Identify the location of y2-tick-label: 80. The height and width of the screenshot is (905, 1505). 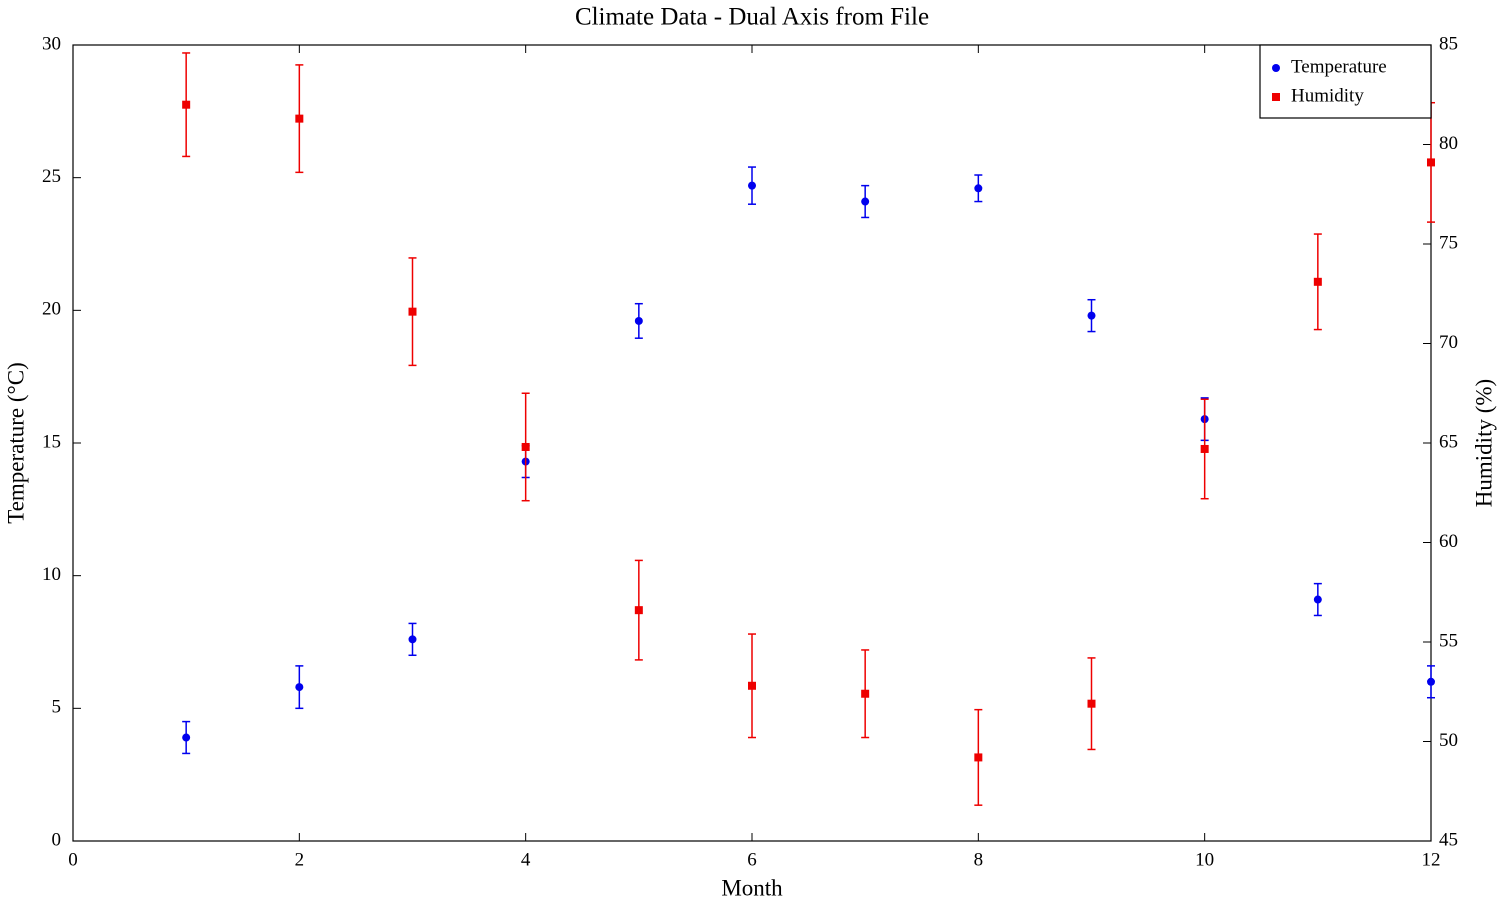
(1448, 143).